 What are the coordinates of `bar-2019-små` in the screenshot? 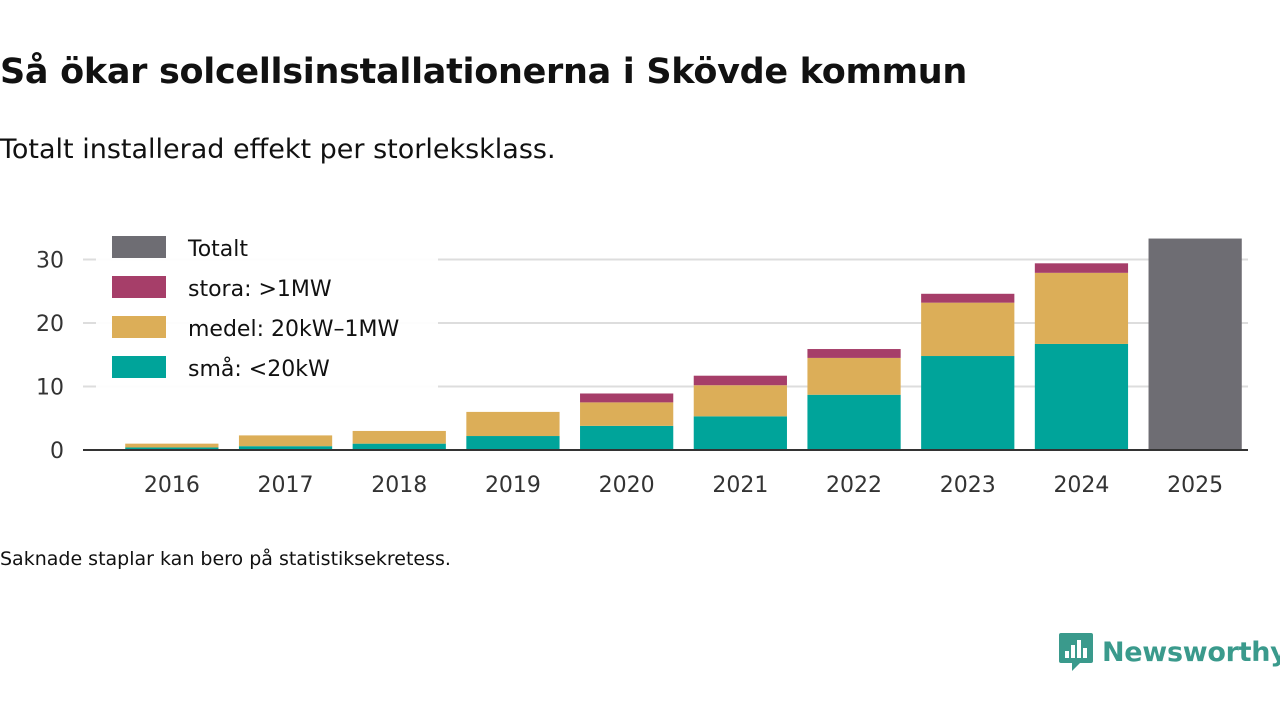 It's located at (513, 443).